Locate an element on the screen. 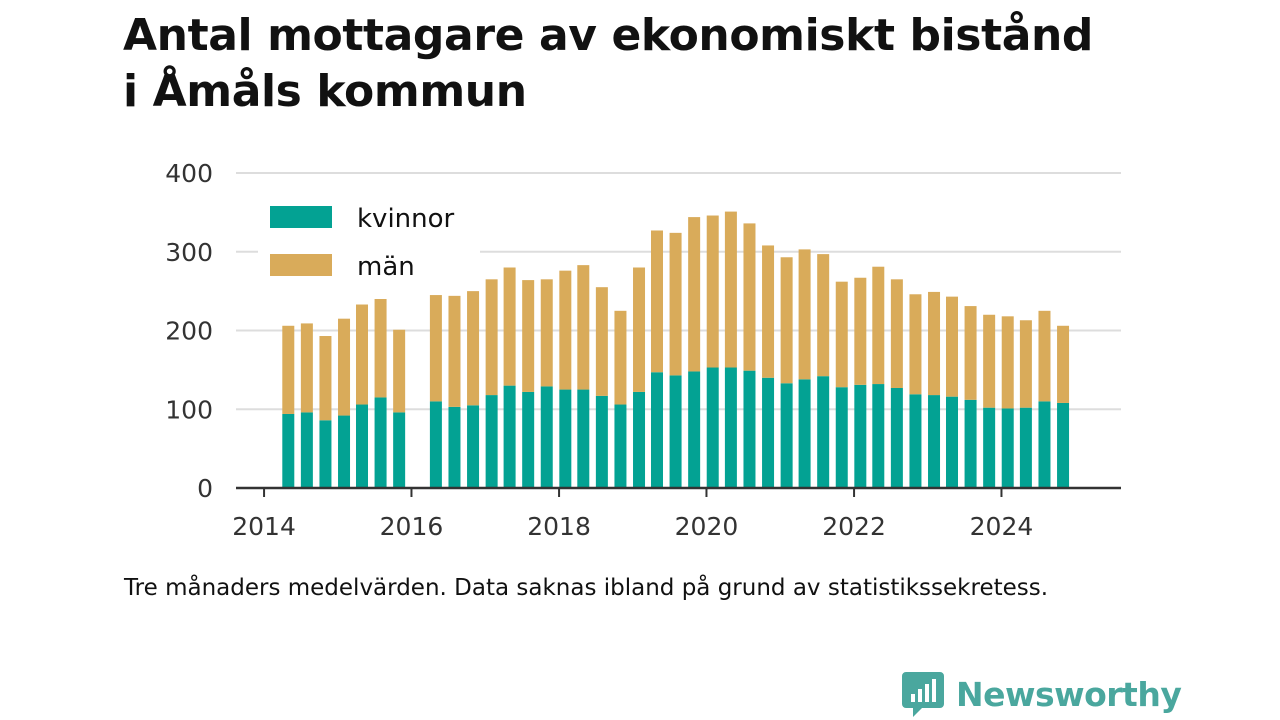  chart-title-line-2: i Åmåls kommun is located at coordinates (325, 91).